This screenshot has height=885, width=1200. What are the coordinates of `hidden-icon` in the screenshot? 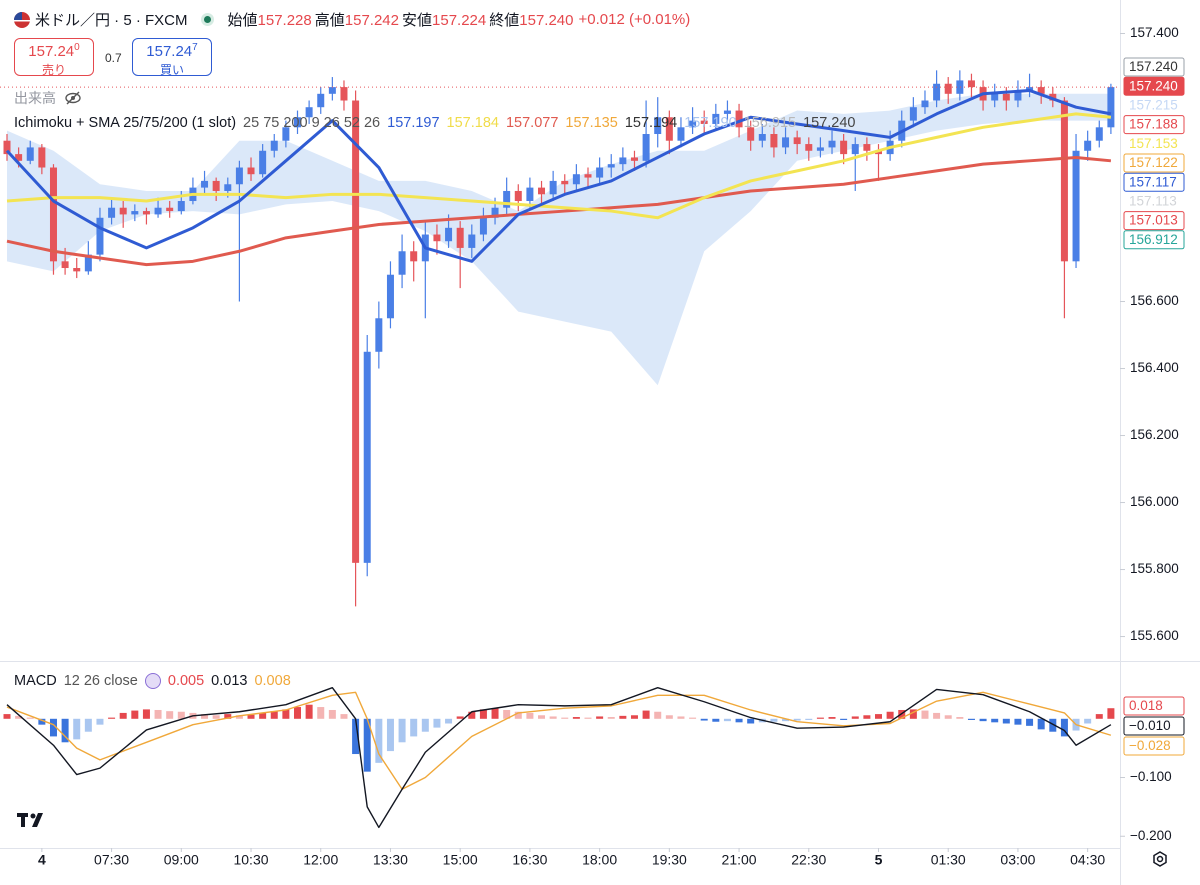 It's located at (73, 98).